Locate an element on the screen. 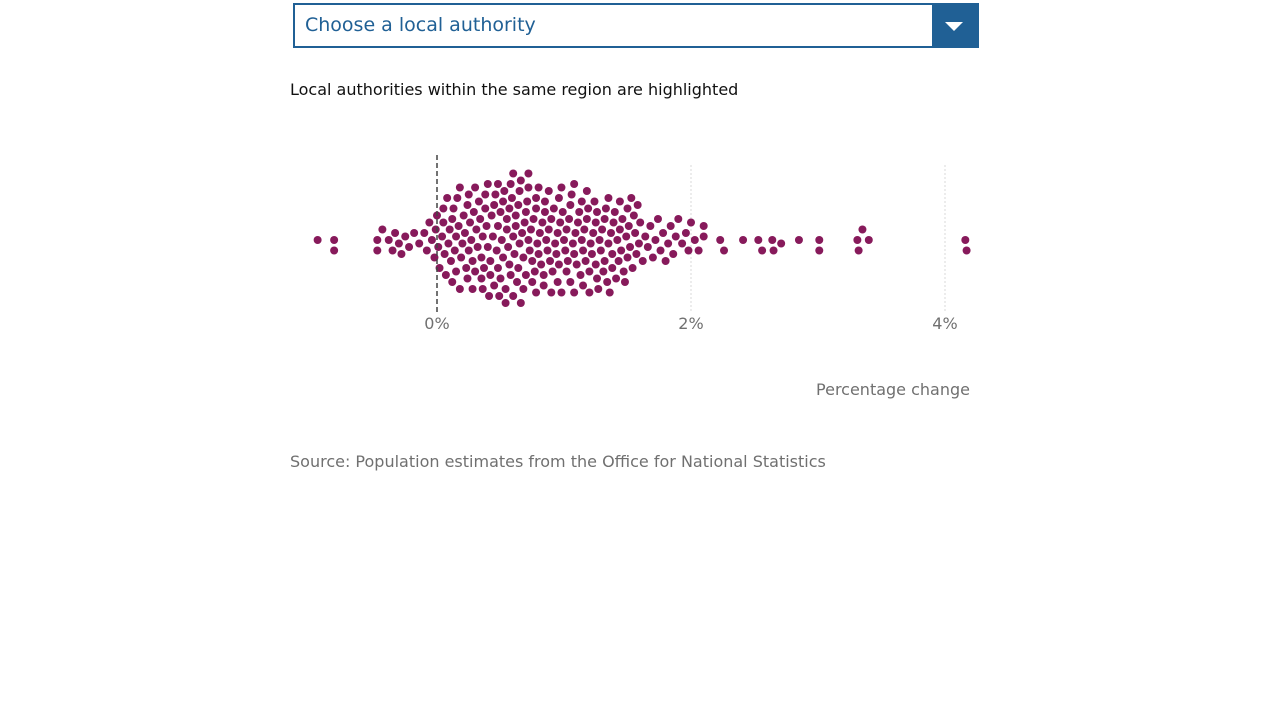 This screenshot has width=1280, height=720. local-authority-select: Choose a local authority is located at coordinates (636, 25).